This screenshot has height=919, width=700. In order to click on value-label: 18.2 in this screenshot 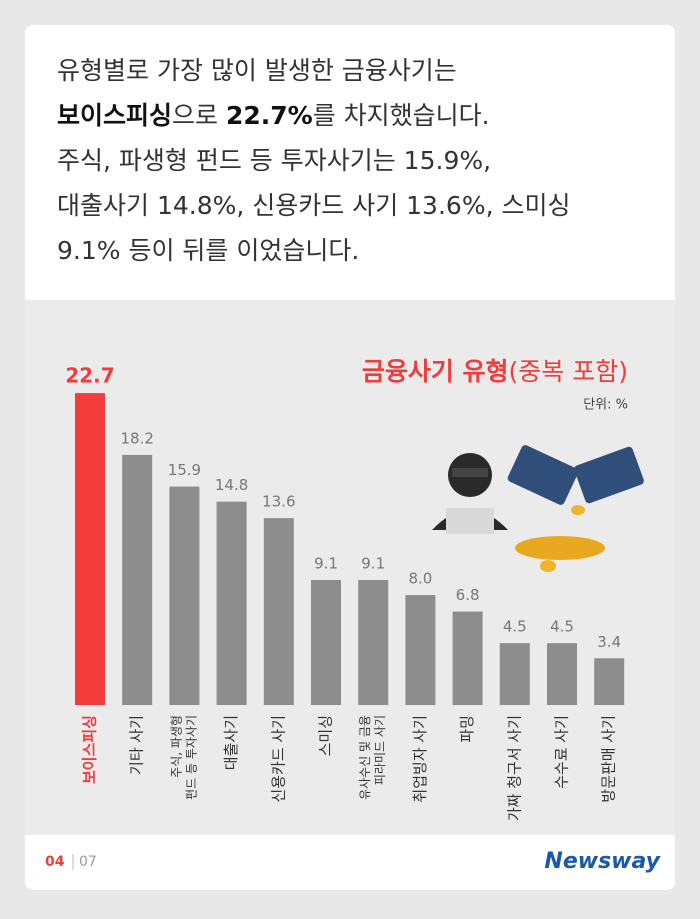, I will do `click(136, 438)`.